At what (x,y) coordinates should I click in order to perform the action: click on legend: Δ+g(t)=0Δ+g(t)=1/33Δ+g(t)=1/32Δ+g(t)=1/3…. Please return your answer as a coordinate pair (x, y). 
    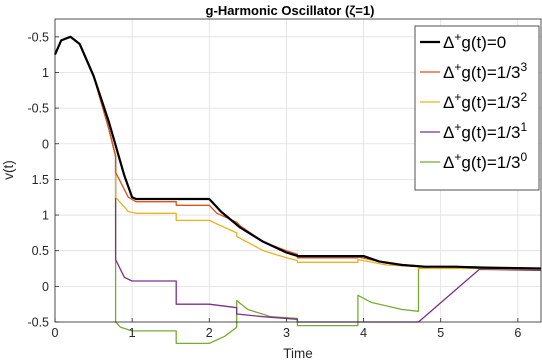
    Looking at the image, I should click on (477, 108).